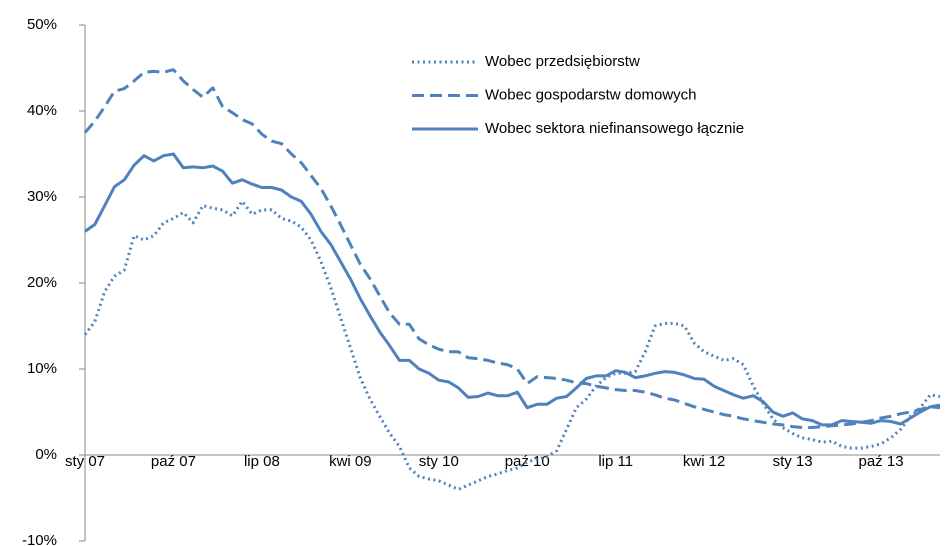 The image size is (945, 546). Describe the element at coordinates (42, 196) in the screenshot. I see `y-tick-label: 30%` at that location.